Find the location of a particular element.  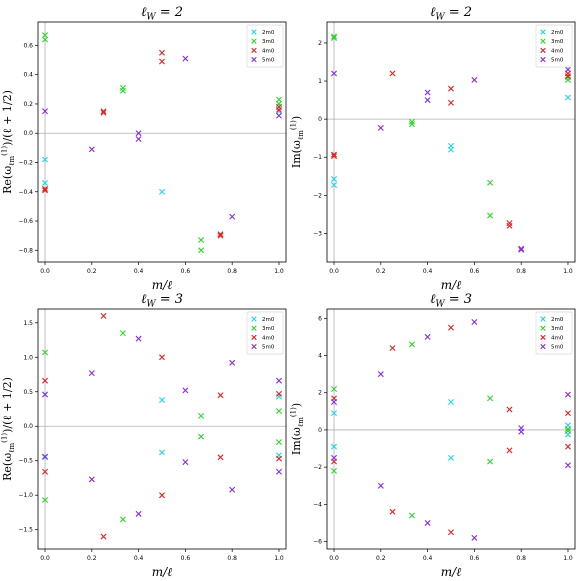

y-axis-label: Im(ωℓm​(1)​) is located at coordinates (297, 142).